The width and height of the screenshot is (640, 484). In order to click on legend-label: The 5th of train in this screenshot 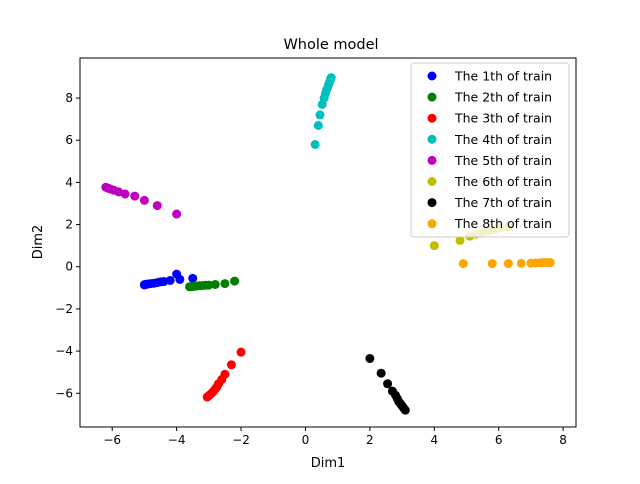, I will do `click(503, 160)`.